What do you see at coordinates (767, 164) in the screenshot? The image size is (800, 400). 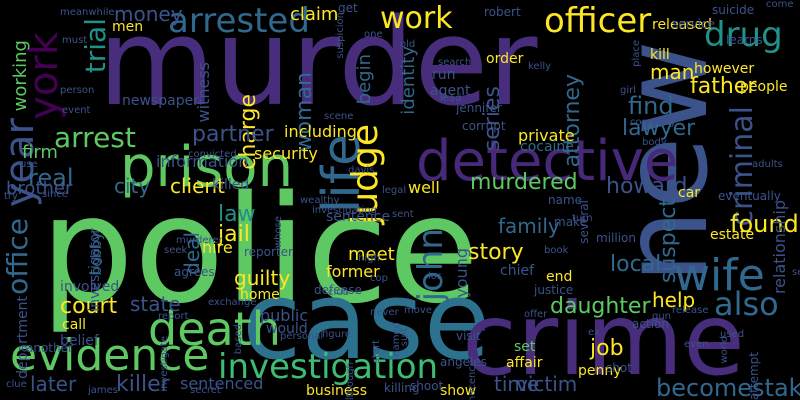 I see `word: adults` at bounding box center [767, 164].